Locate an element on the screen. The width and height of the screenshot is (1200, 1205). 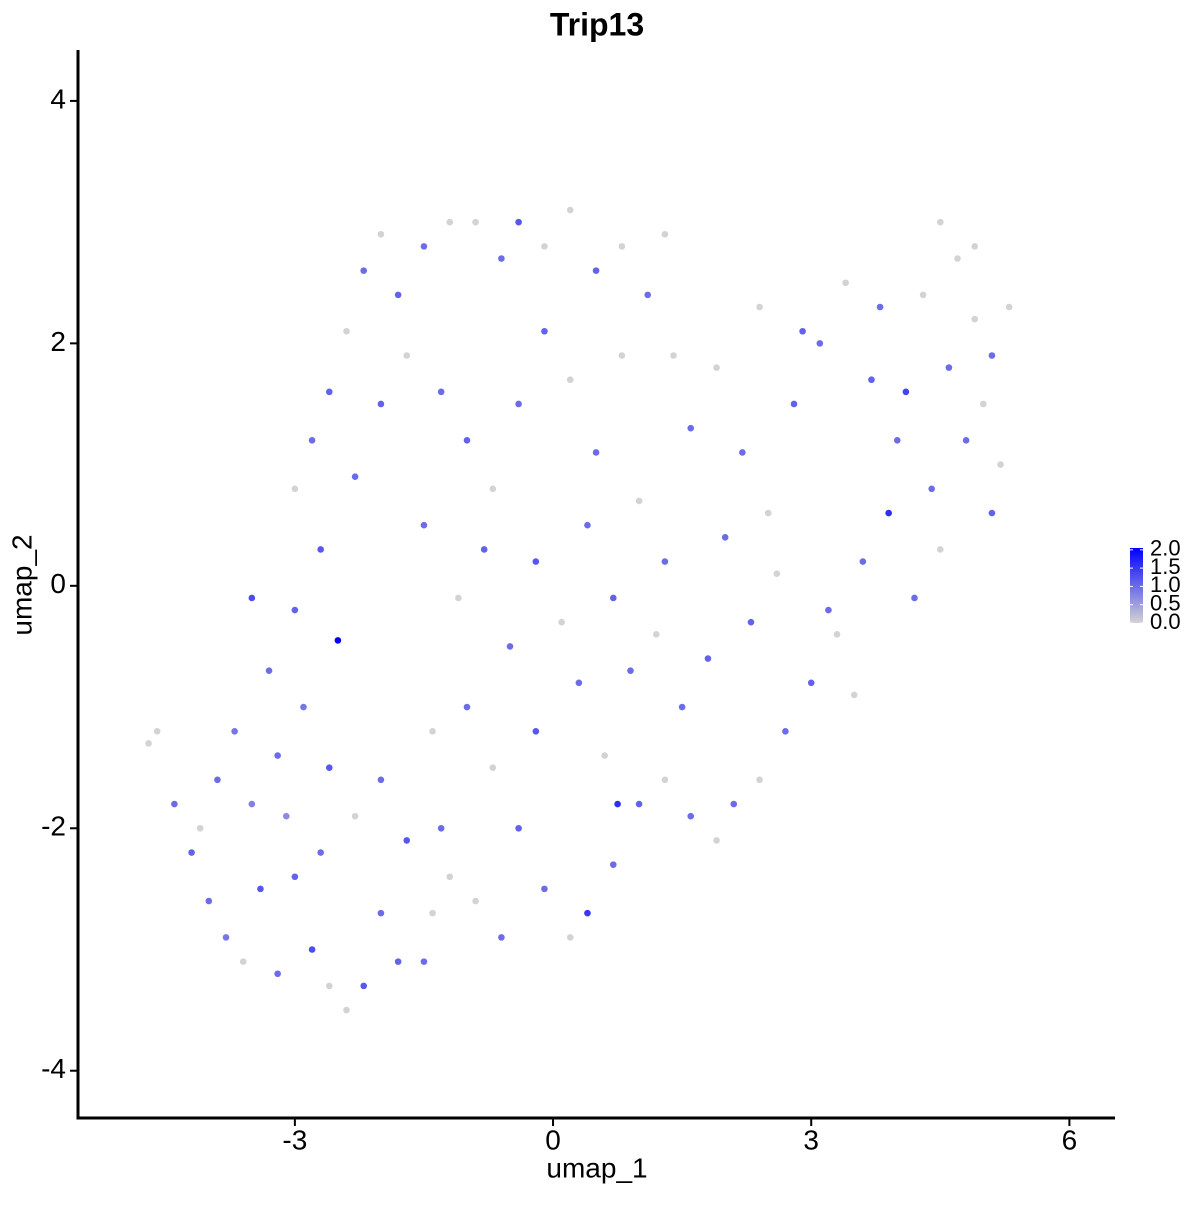
colorbar-tick-label: 0.5 is located at coordinates (1165, 603).